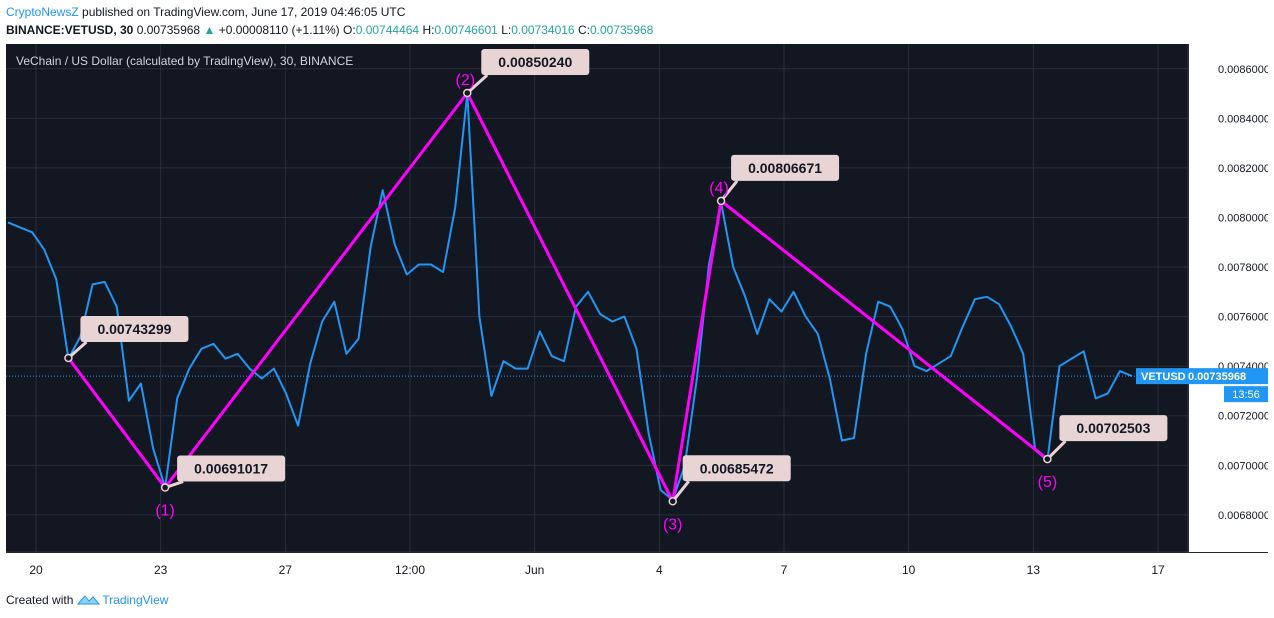 Image resolution: width=1274 pixels, height=618 pixels. Describe the element at coordinates (209, 30) in the screenshot. I see `up-arrow-icon: ▲` at that location.